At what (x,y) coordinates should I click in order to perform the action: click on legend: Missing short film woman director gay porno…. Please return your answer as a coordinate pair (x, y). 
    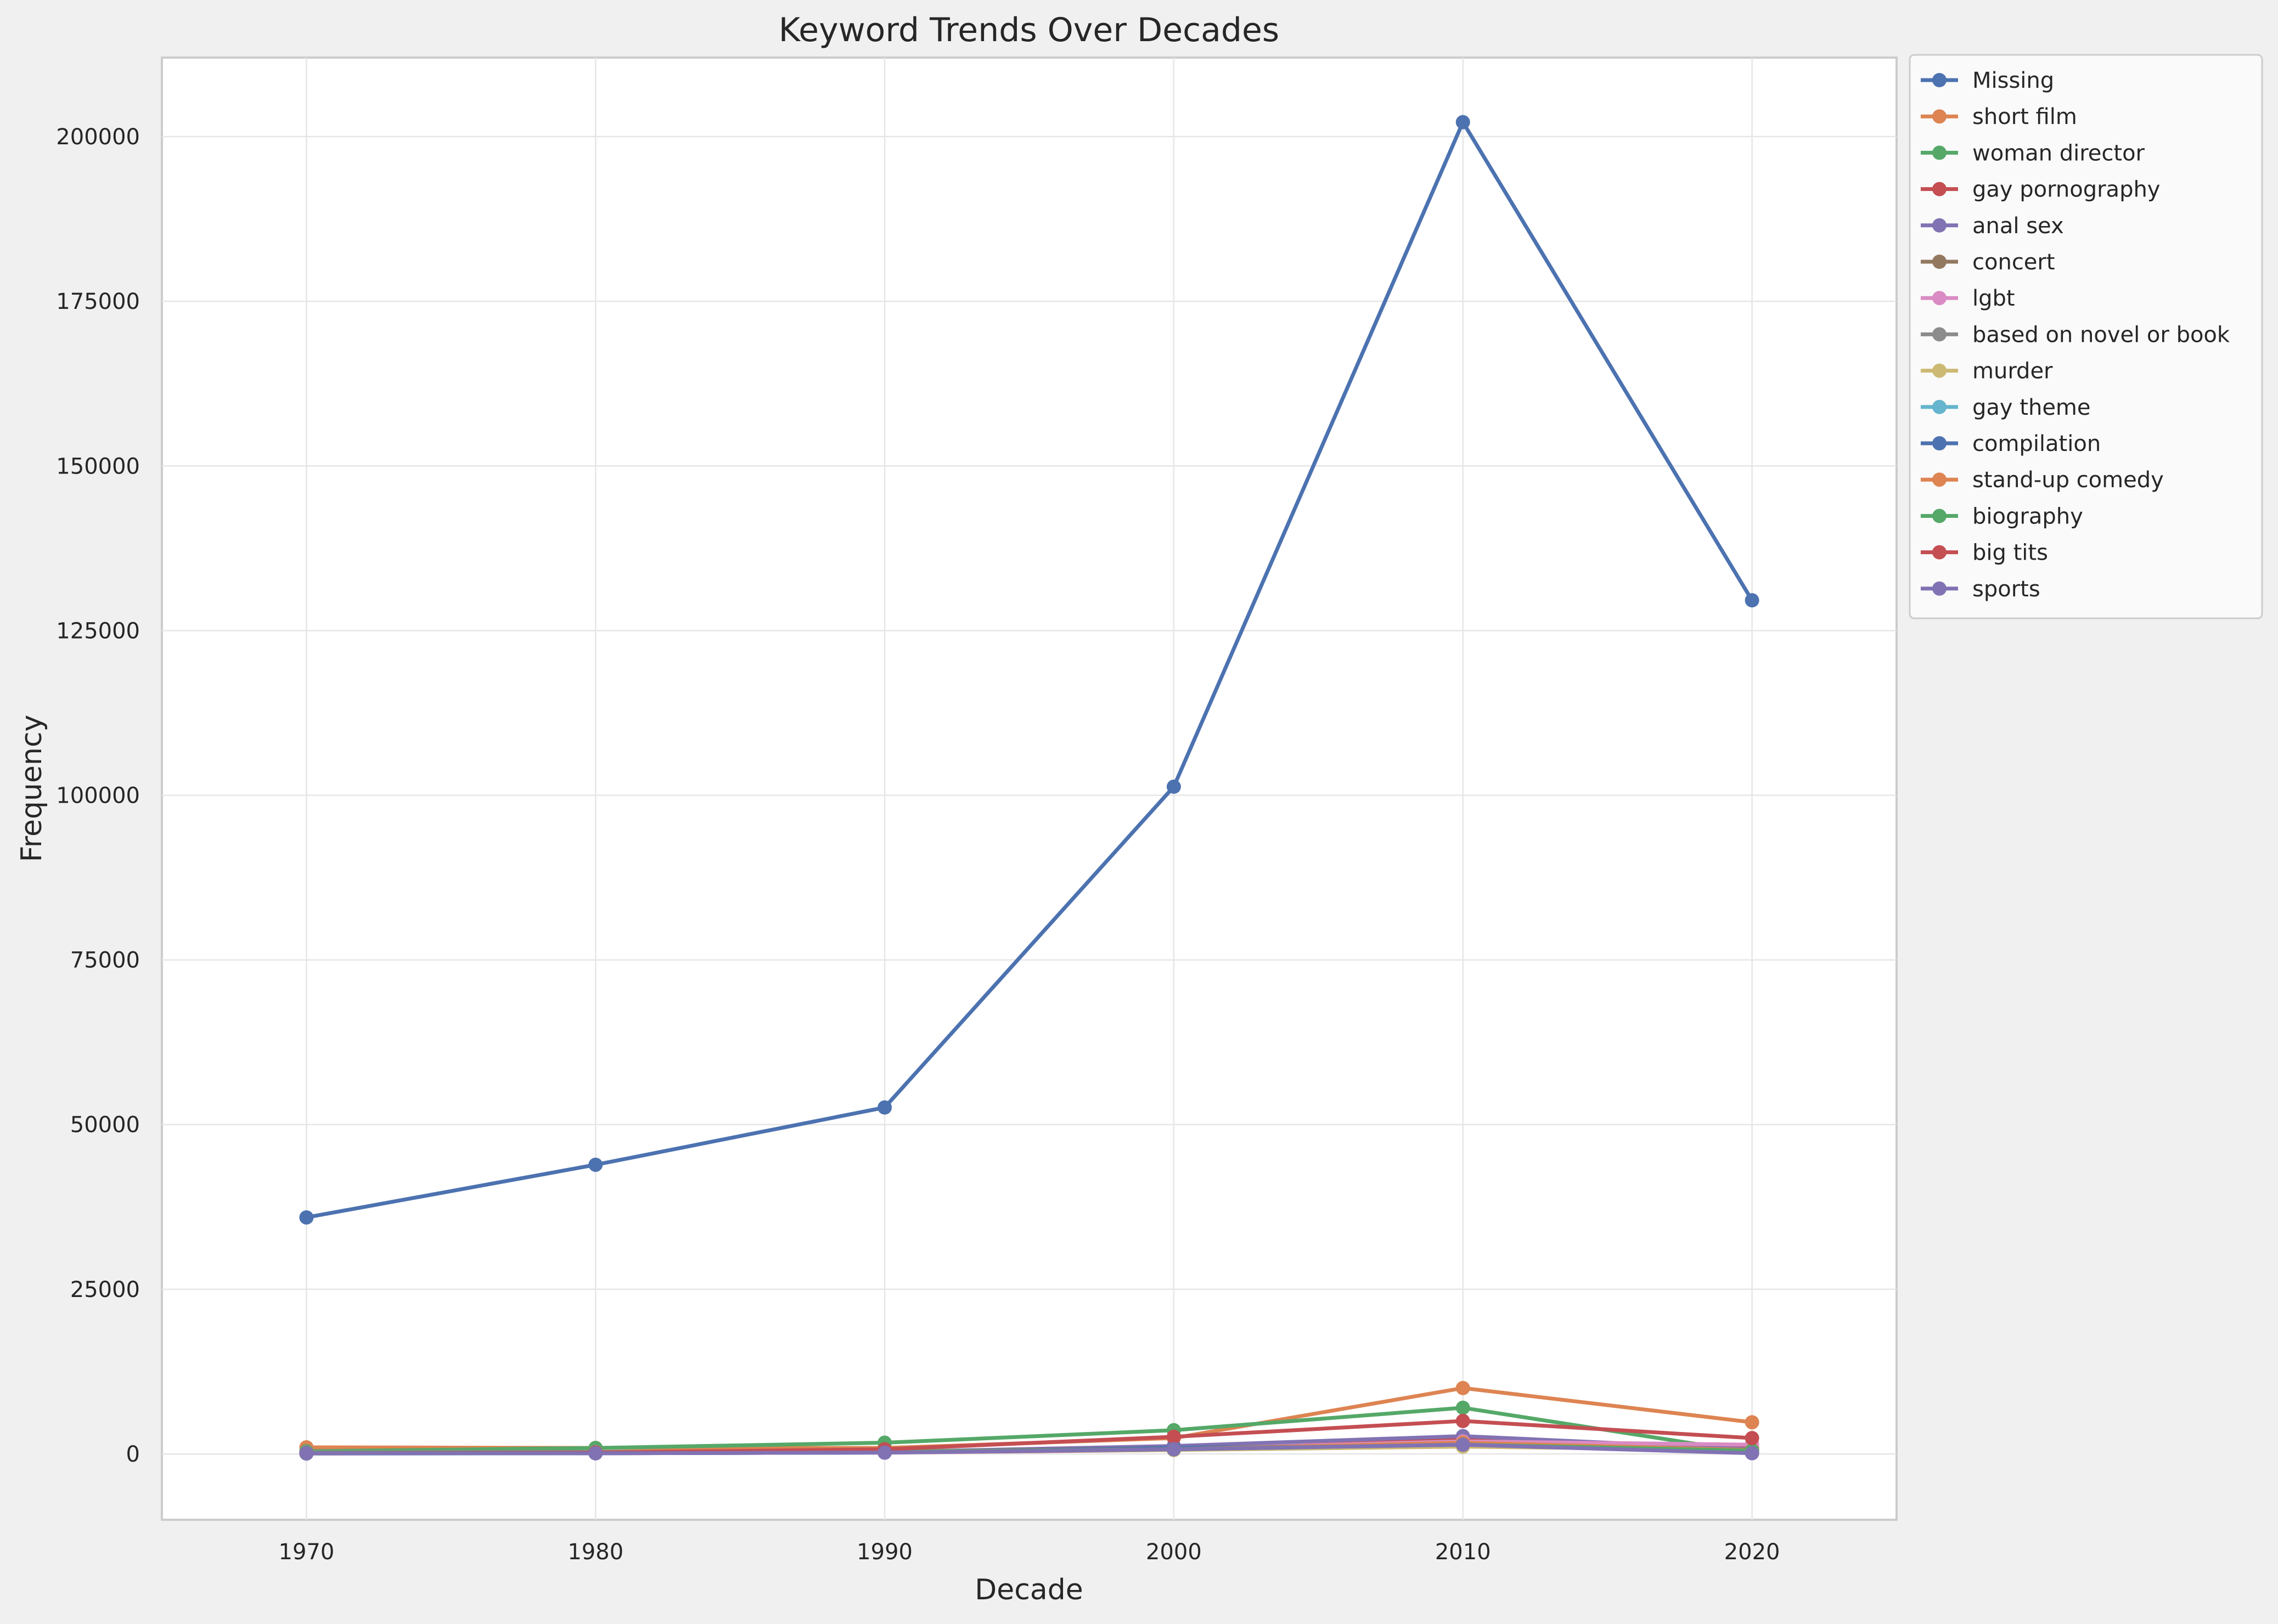
    Looking at the image, I should click on (2086, 336).